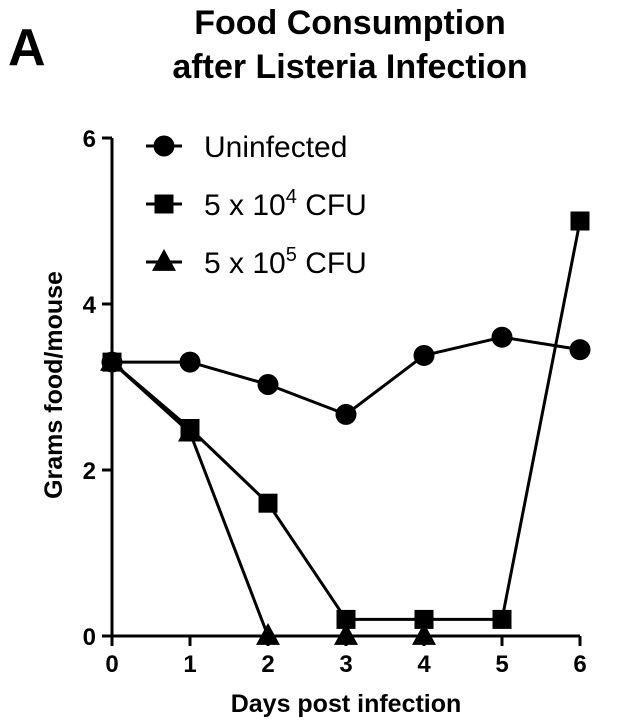  Describe the element at coordinates (54, 385) in the screenshot. I see `y-axis-label: Grams food/mouse` at that location.